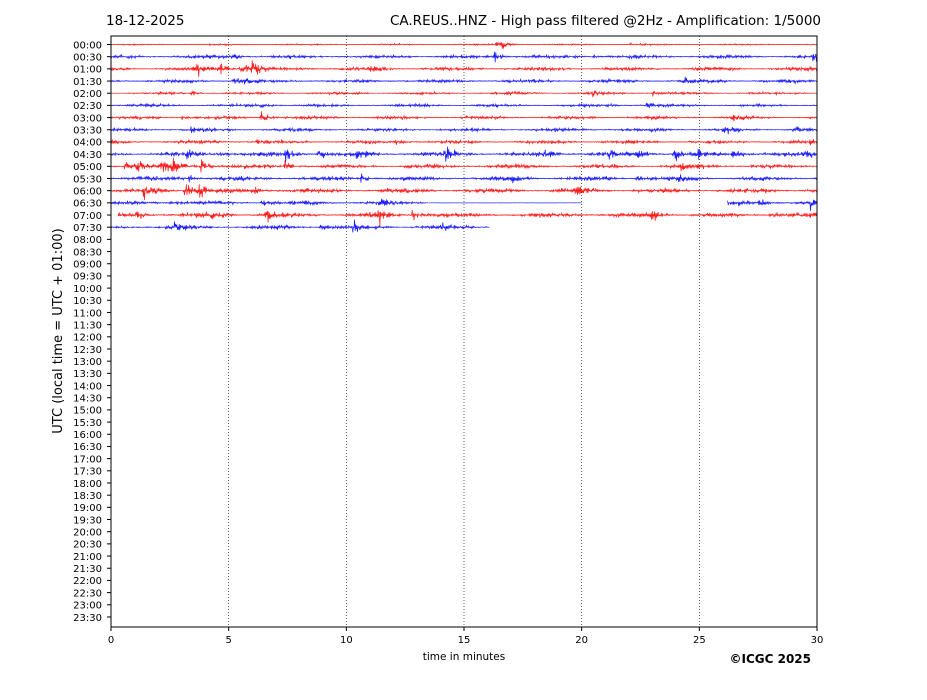 This screenshot has height=700, width=927. Describe the element at coordinates (87, 520) in the screenshot. I see `y-tick-label: 19:30` at that location.